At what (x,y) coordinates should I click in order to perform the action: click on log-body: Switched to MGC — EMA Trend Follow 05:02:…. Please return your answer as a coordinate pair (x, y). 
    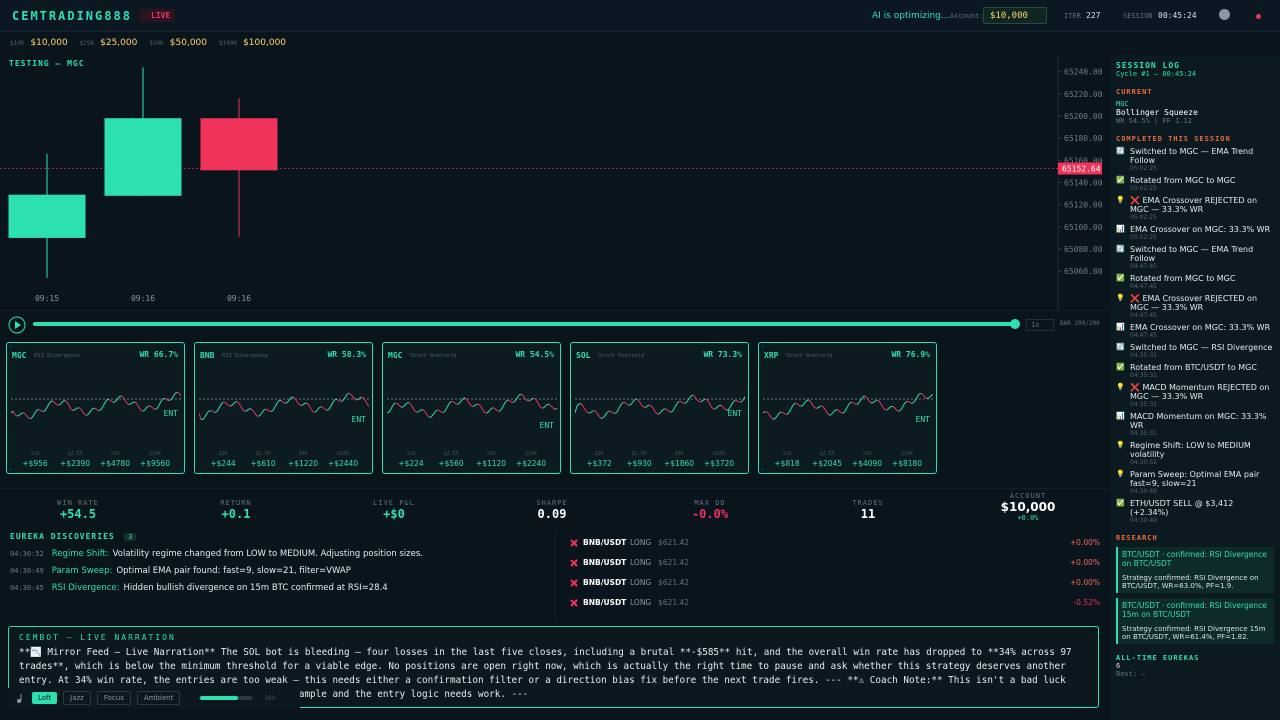
    Looking at the image, I should click on (1202, 159).